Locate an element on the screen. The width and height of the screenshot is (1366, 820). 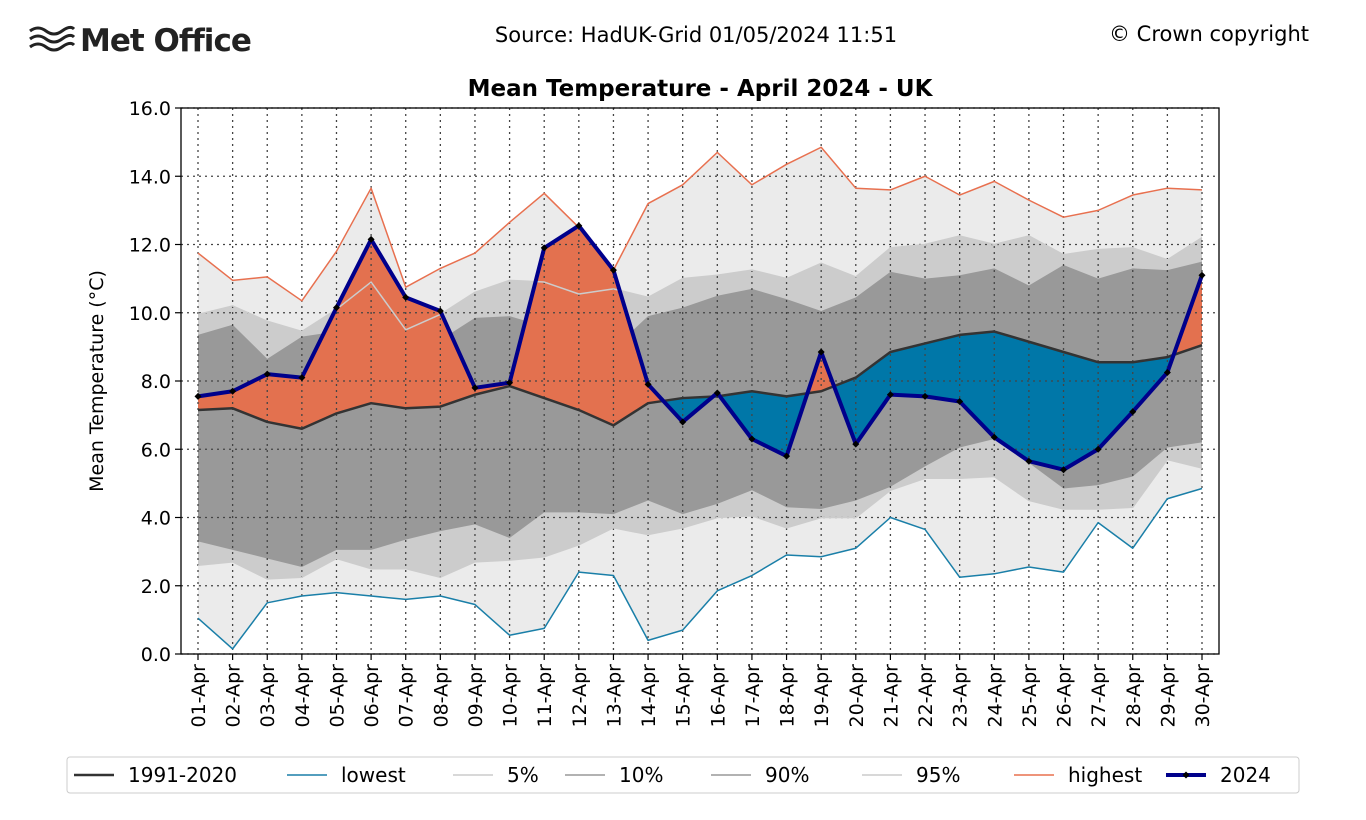
waves-icon is located at coordinates (52, 38).